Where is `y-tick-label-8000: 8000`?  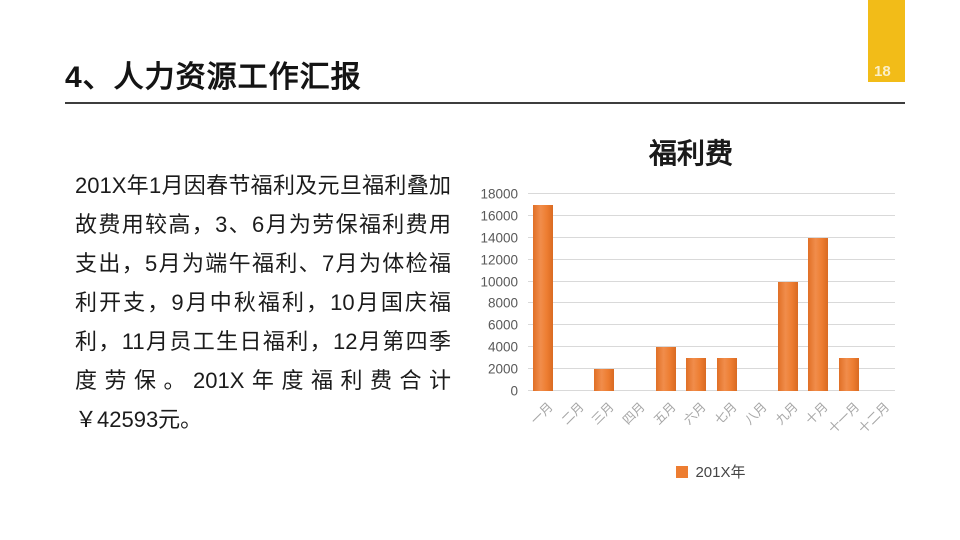 y-tick-label-8000: 8000 is located at coordinates (502, 303).